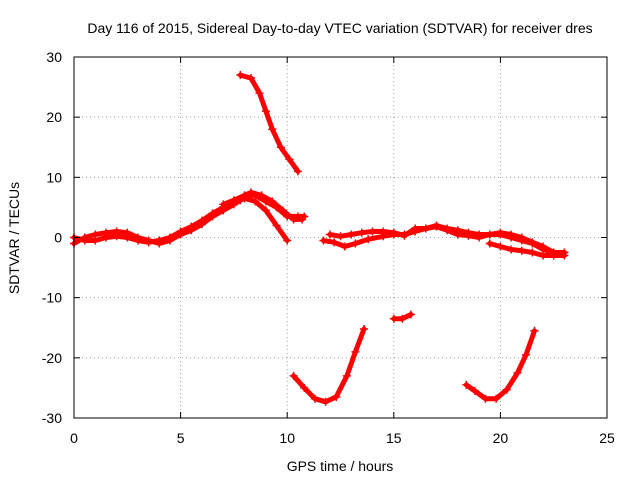 This screenshot has height=480, width=640. I want to click on x-tick-label: 10, so click(287, 438).